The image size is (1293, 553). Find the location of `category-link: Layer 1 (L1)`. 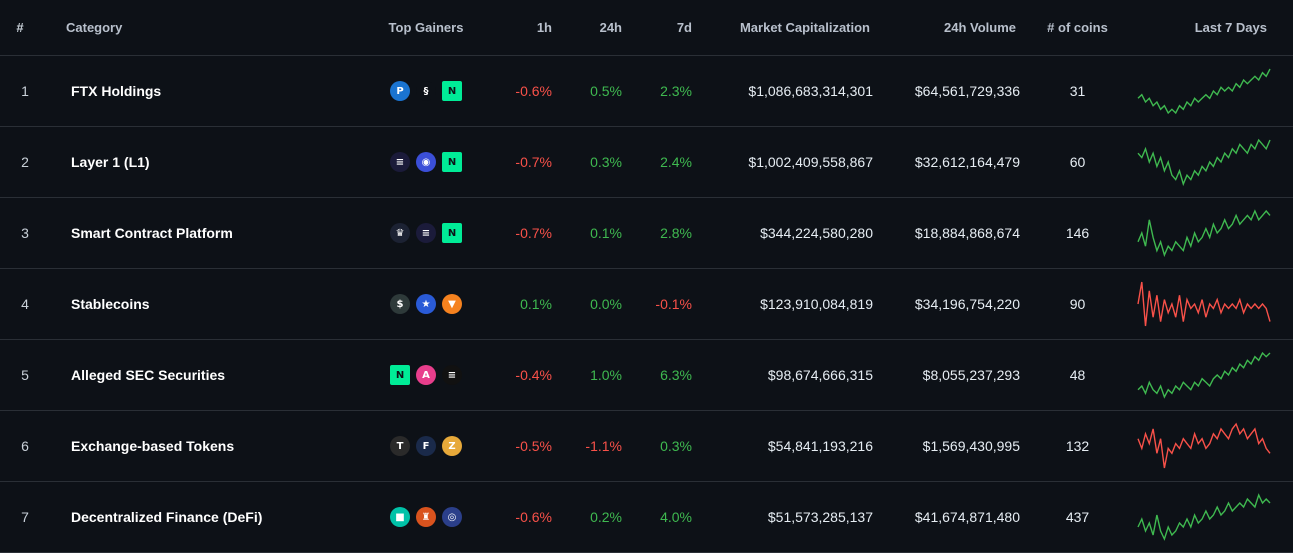

category-link: Layer 1 (L1) is located at coordinates (110, 162).